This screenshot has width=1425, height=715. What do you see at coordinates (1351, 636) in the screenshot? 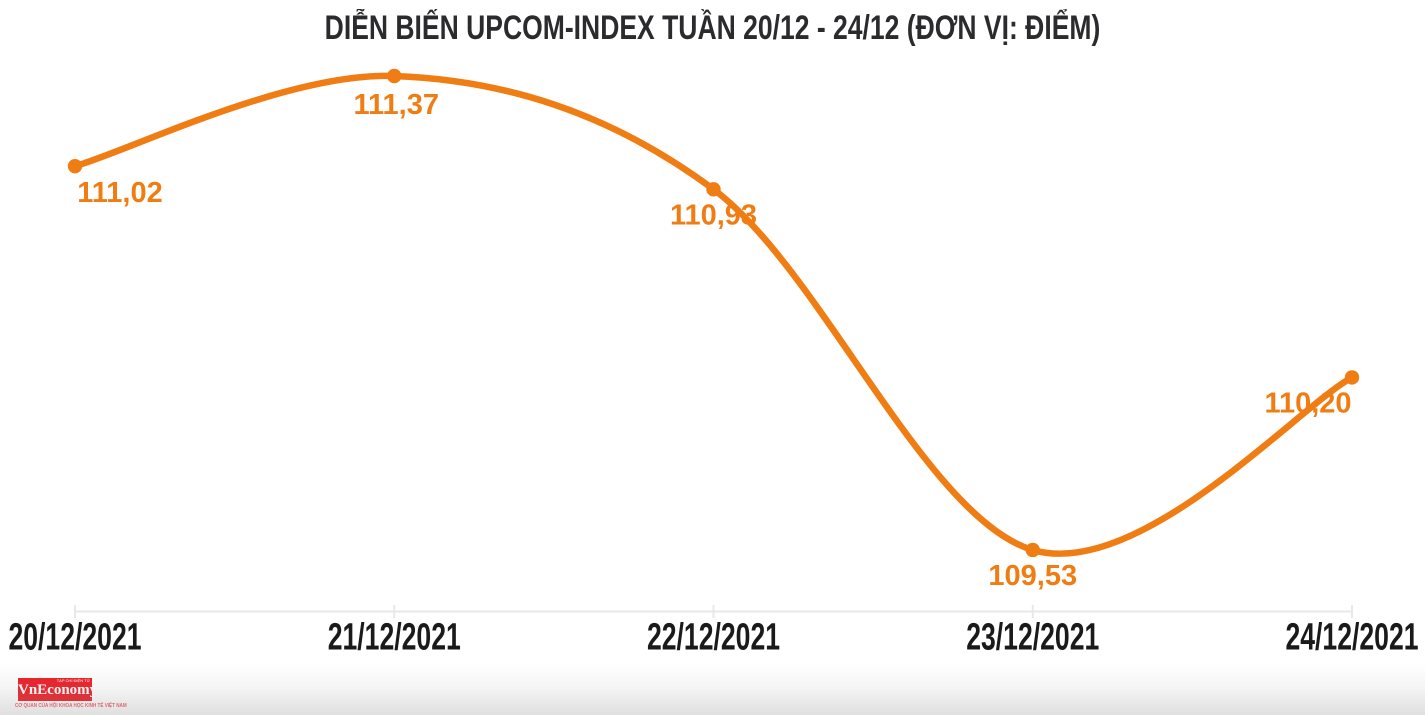
I see `x-axis-label: 24/12/2021` at bounding box center [1351, 636].